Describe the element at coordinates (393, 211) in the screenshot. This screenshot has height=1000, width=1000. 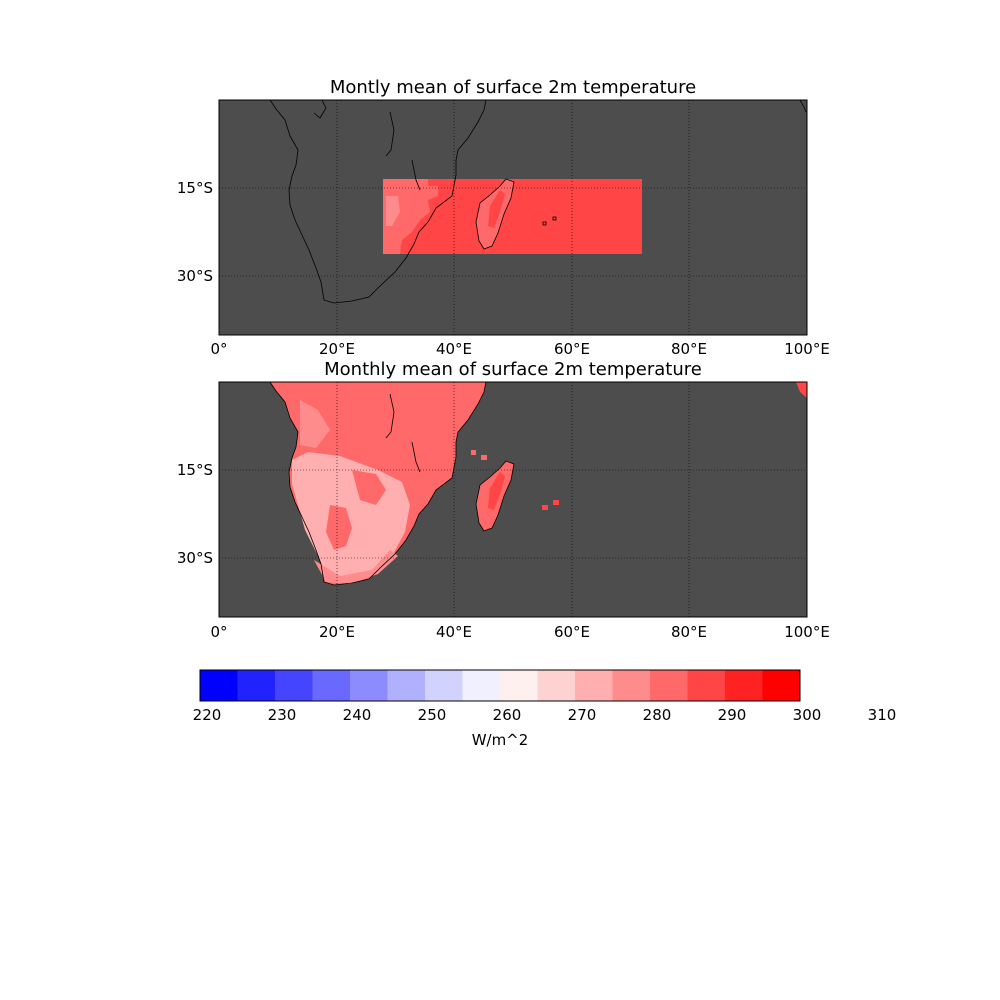
I see `field-mainland-mild` at that location.